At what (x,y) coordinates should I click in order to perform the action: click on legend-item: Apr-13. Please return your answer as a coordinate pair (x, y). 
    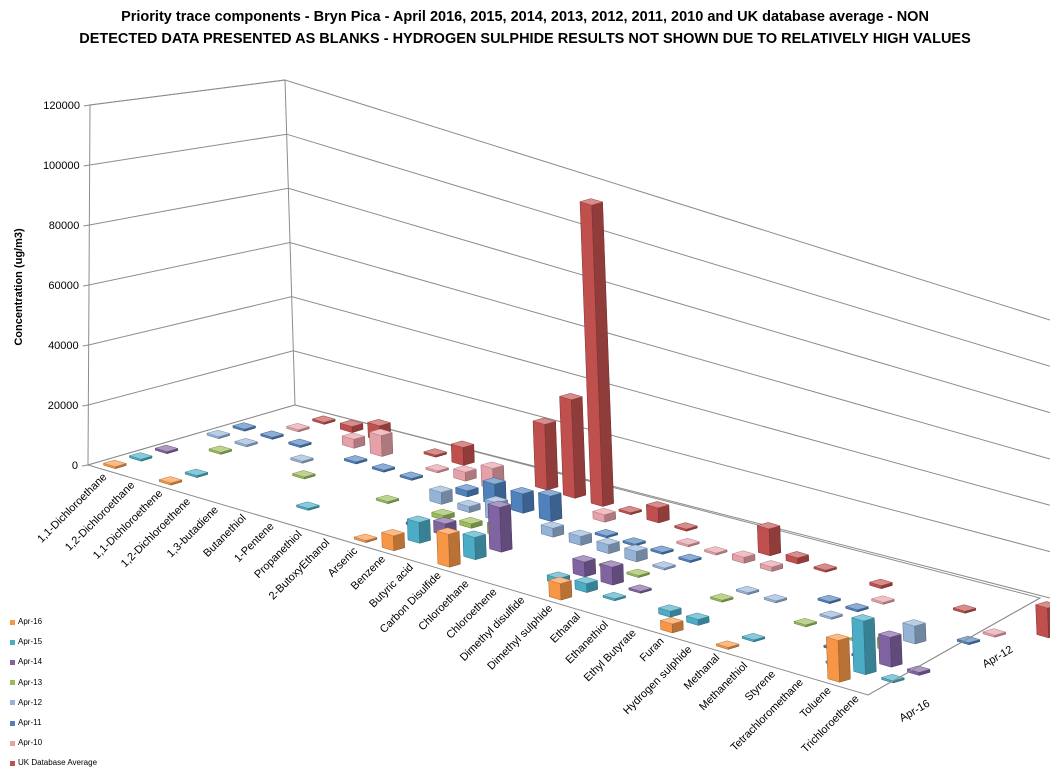
    Looking at the image, I should click on (53, 683).